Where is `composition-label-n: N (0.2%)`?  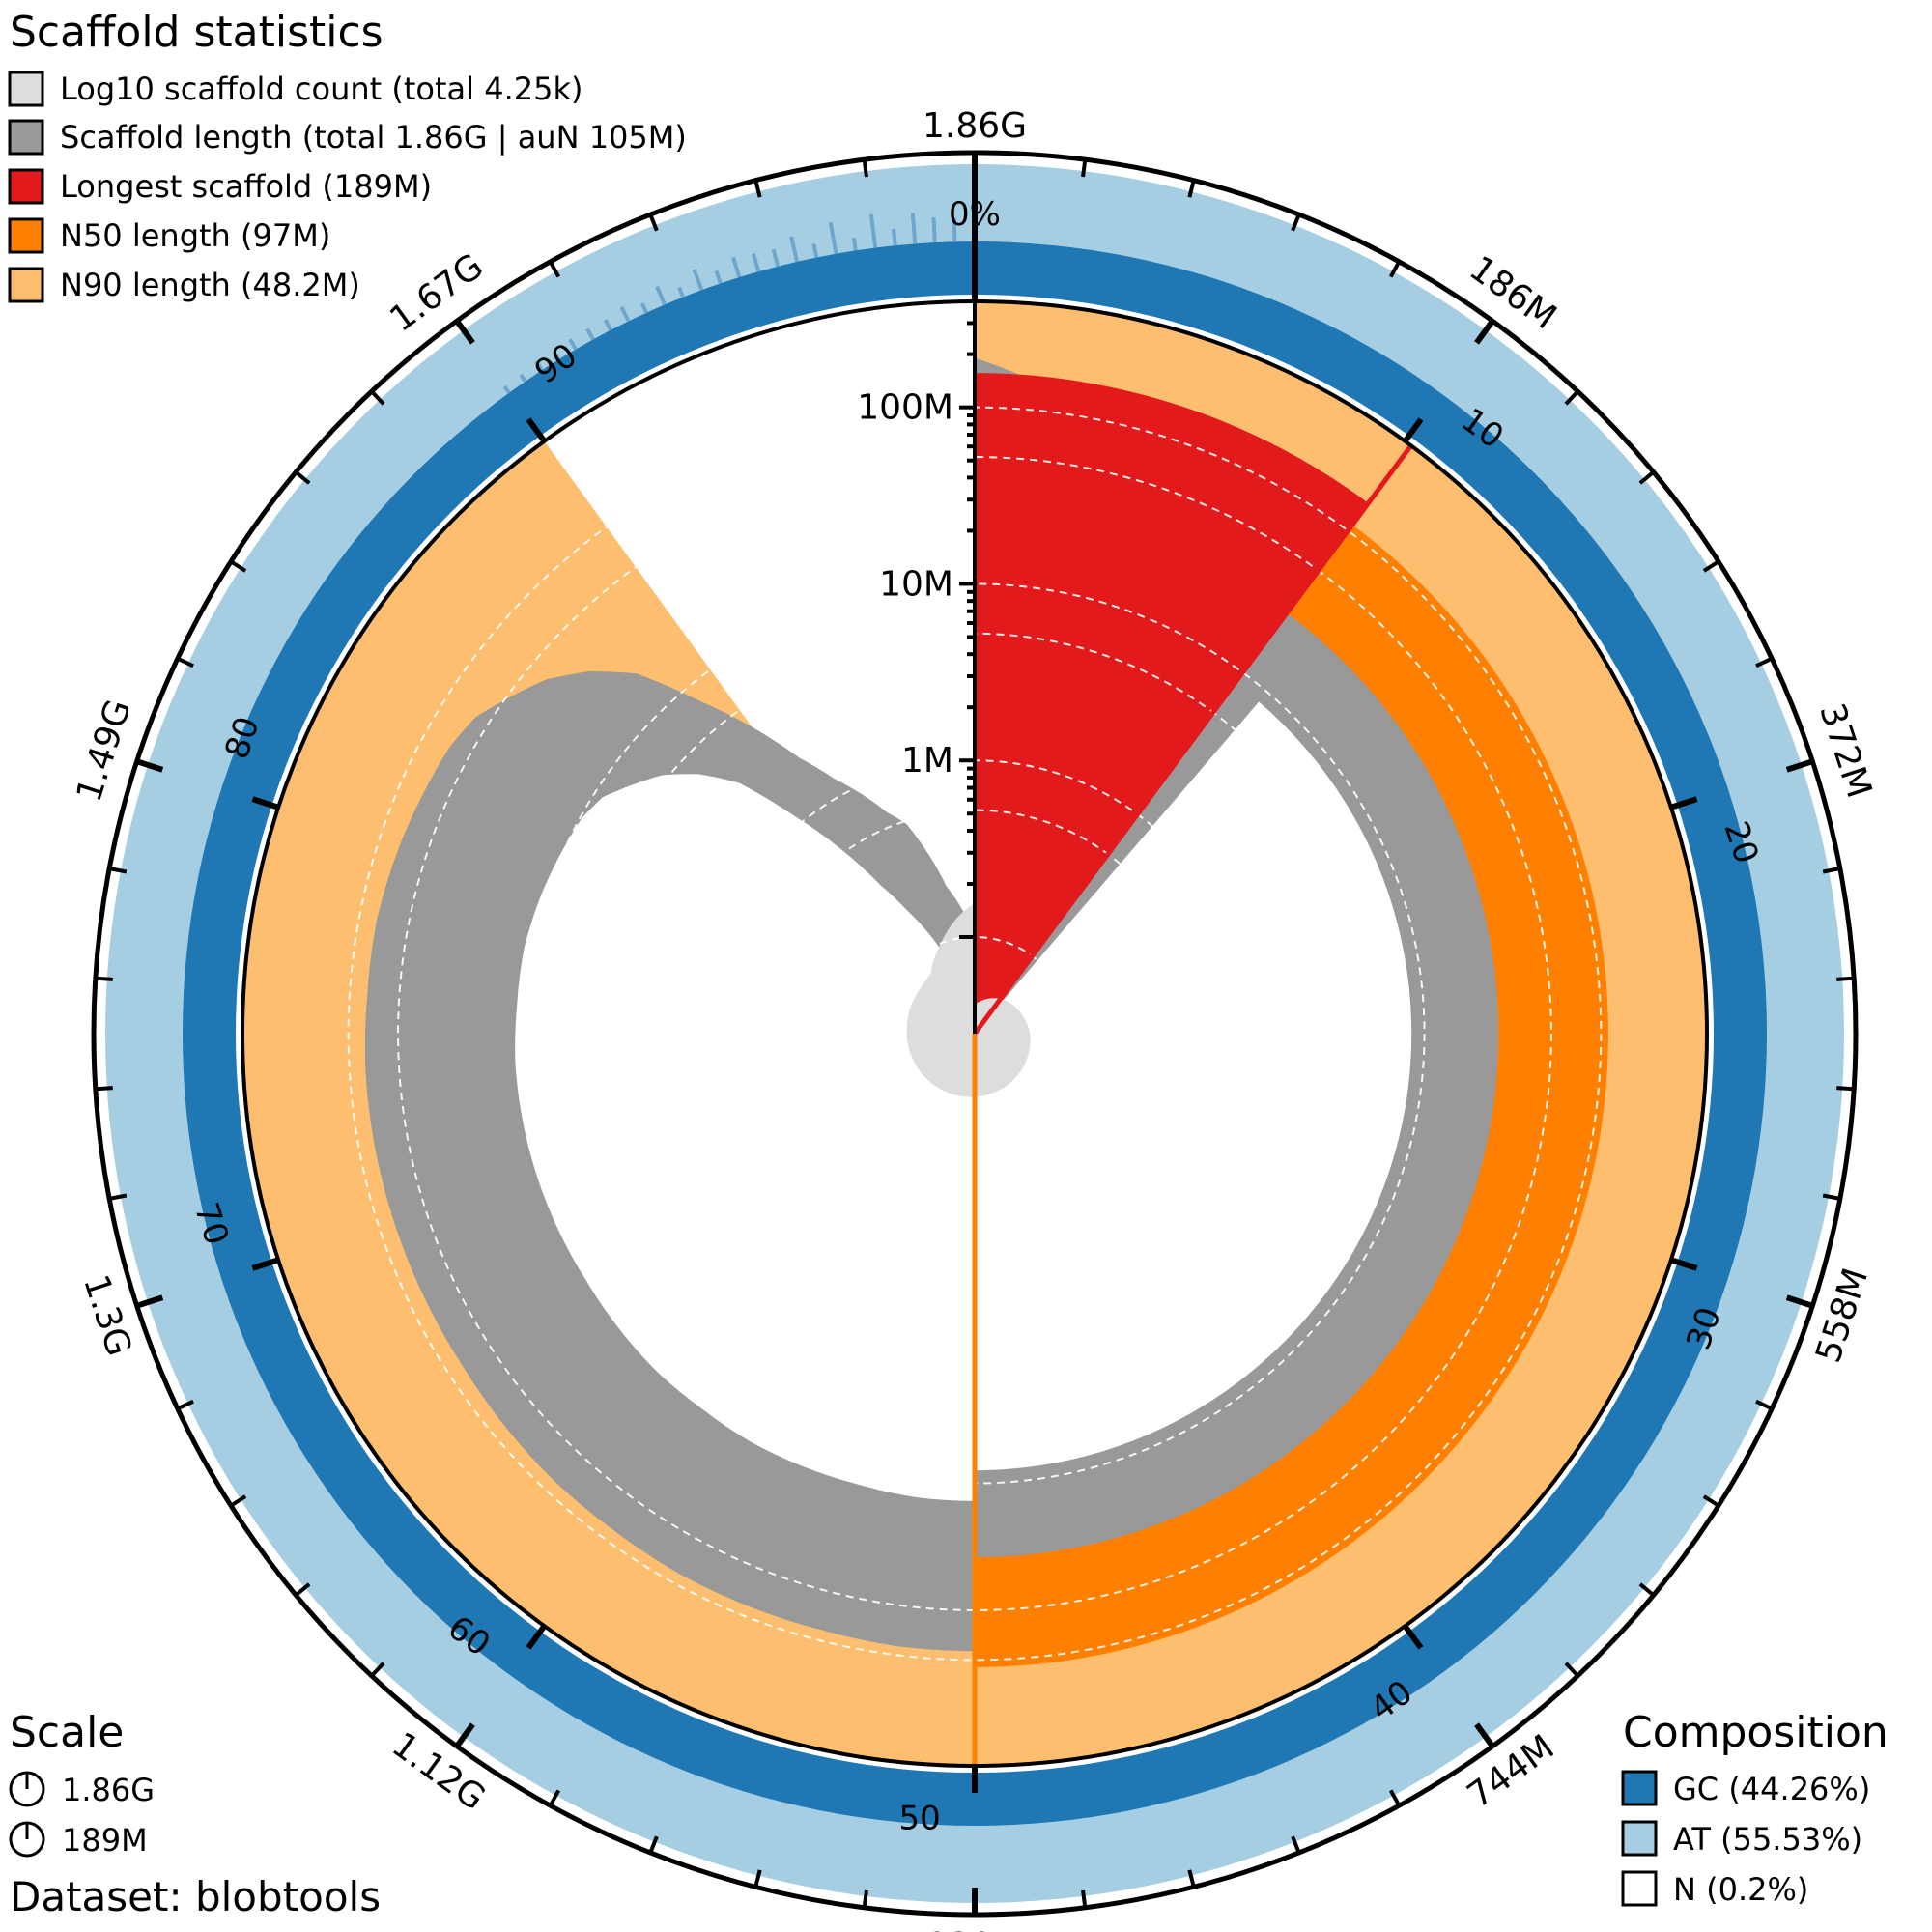 composition-label-n: N (0.2%) is located at coordinates (1740, 1889).